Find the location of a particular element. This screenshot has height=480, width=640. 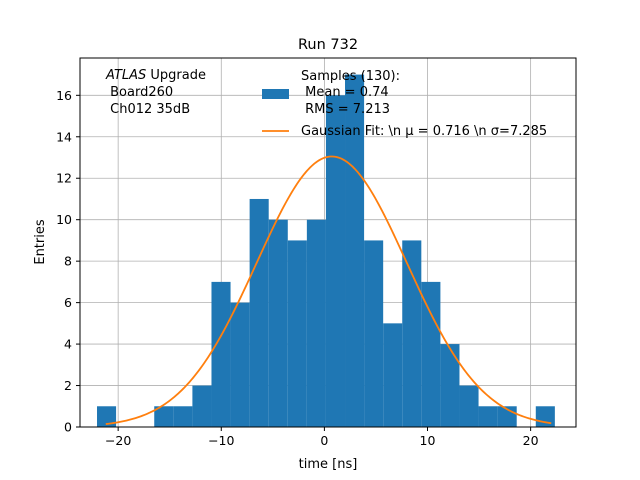

legend-samples-patch is located at coordinates (275, 94).